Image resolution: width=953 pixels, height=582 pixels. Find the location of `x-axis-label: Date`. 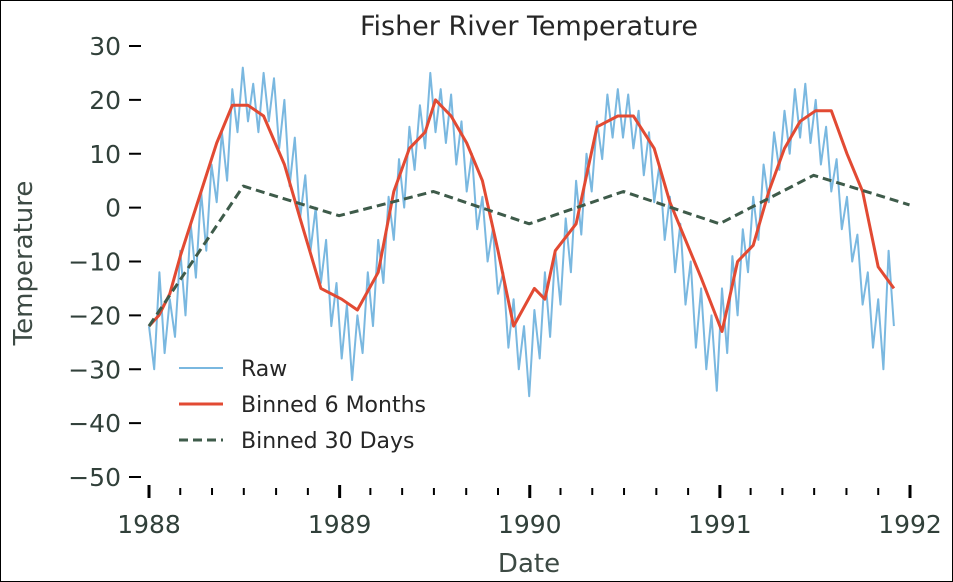

x-axis-label: Date is located at coordinates (529, 564).